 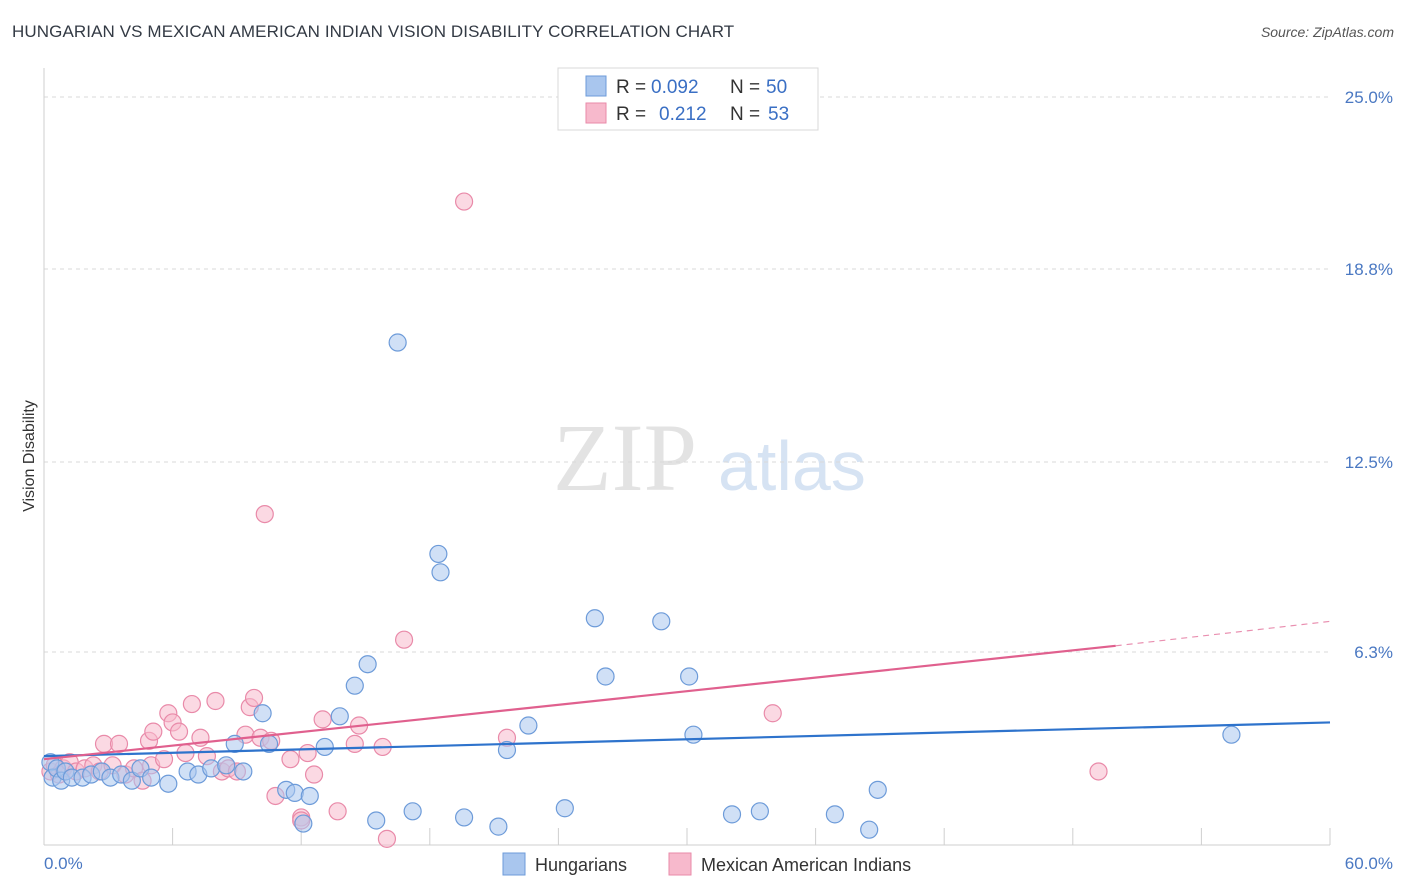 I want to click on legend-r-value-mexican-american-indians: 0.212, so click(x=683, y=114).